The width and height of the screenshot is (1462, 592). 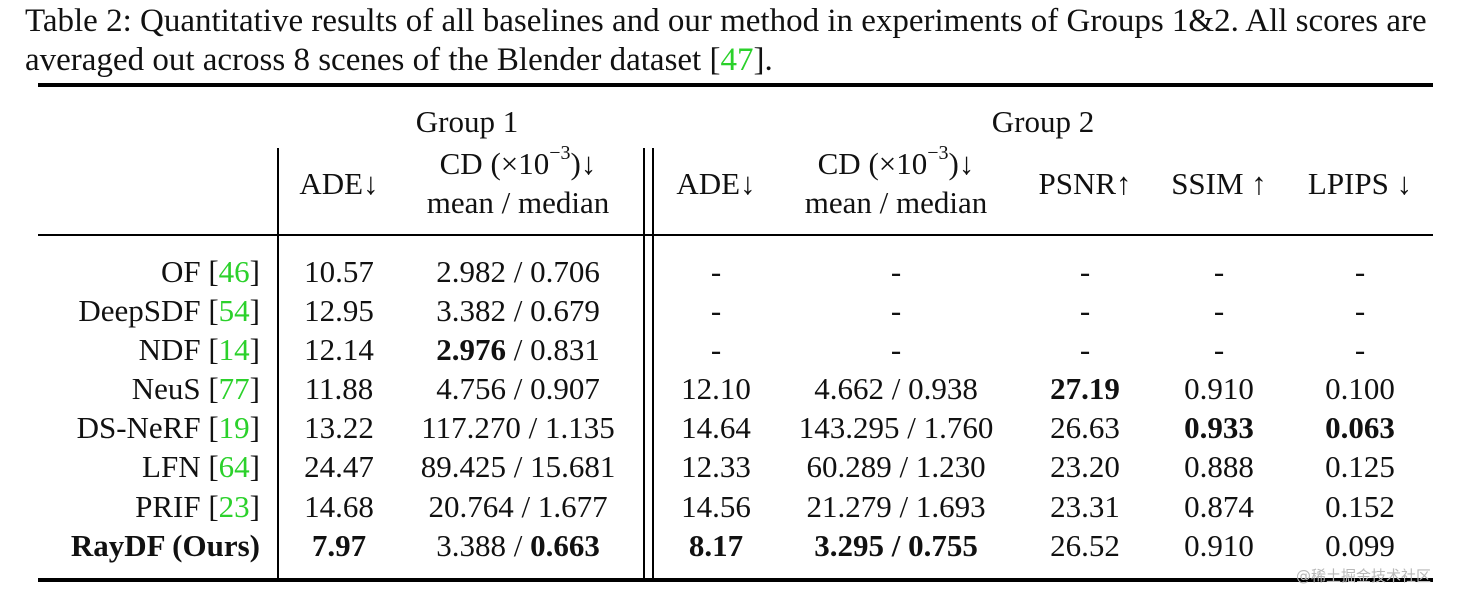 What do you see at coordinates (234, 310) in the screenshot?
I see `citation-link: 54` at bounding box center [234, 310].